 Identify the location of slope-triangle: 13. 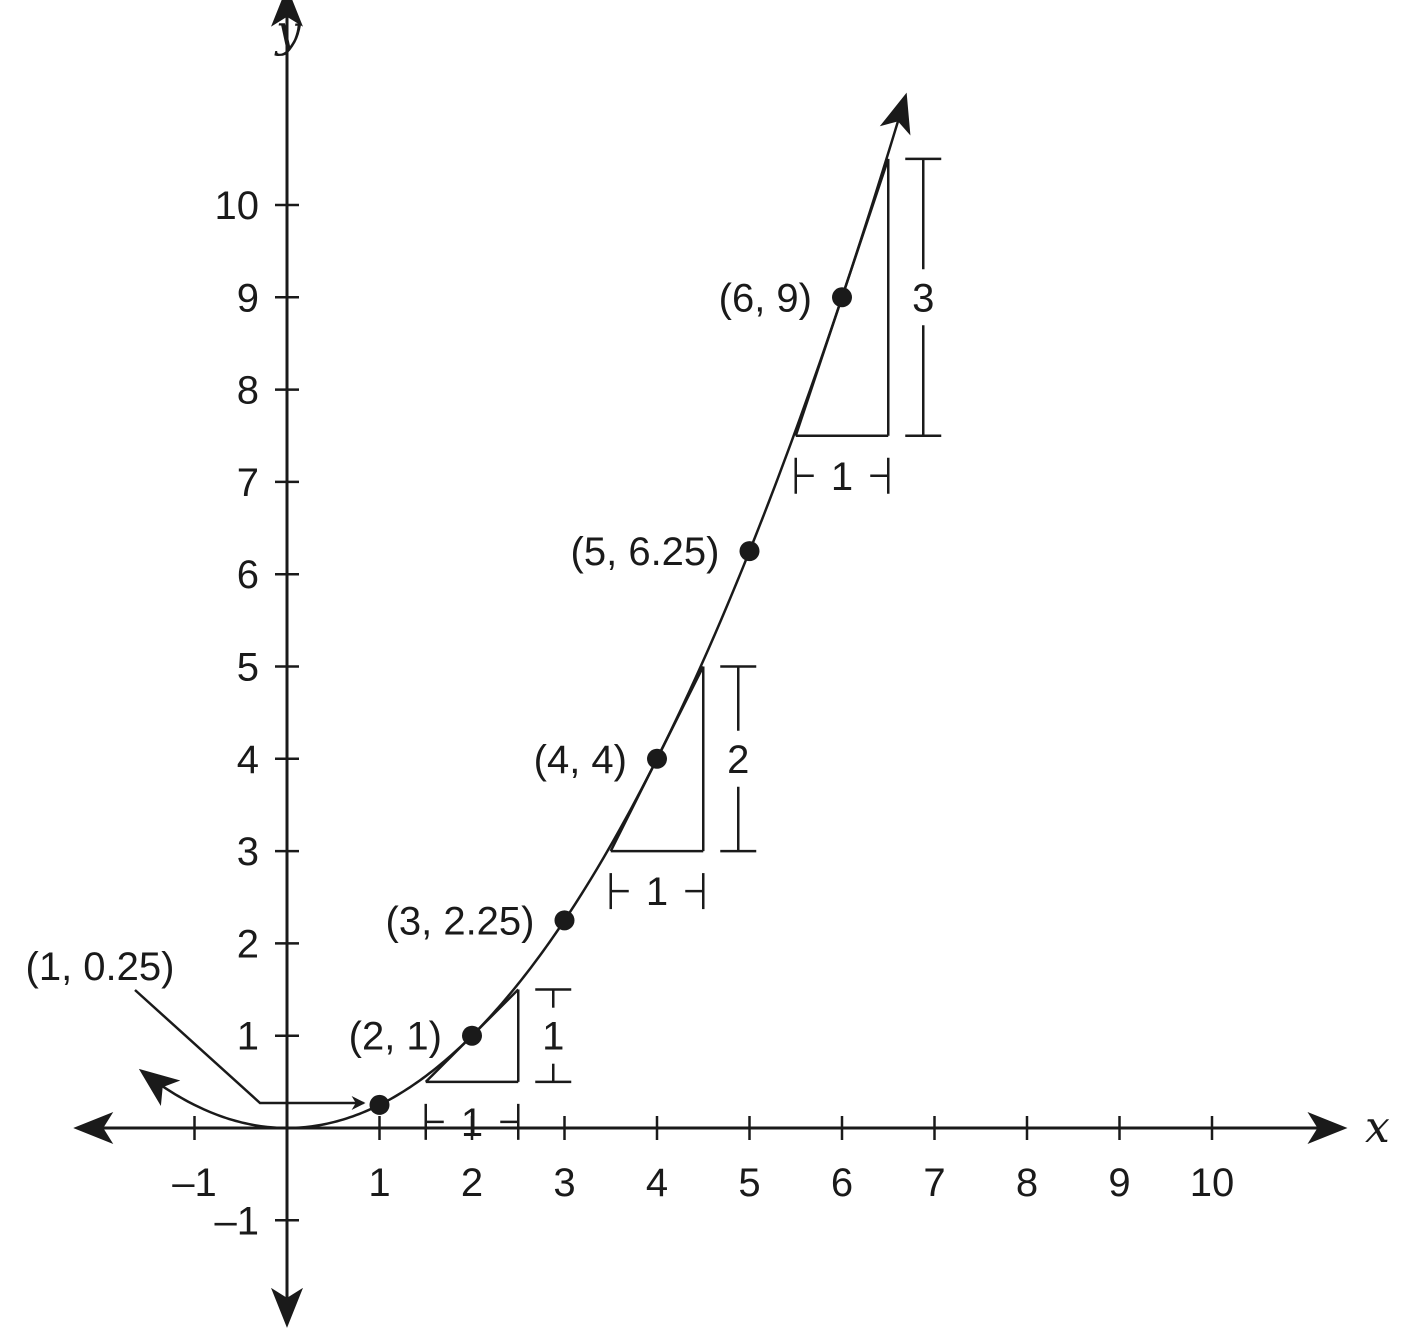
(868, 328).